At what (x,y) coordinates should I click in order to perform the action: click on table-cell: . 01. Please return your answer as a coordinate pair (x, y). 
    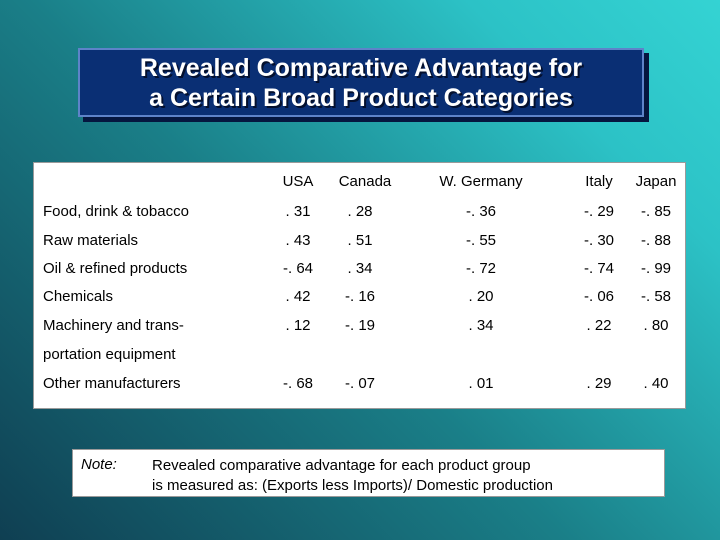
    Looking at the image, I should click on (481, 383).